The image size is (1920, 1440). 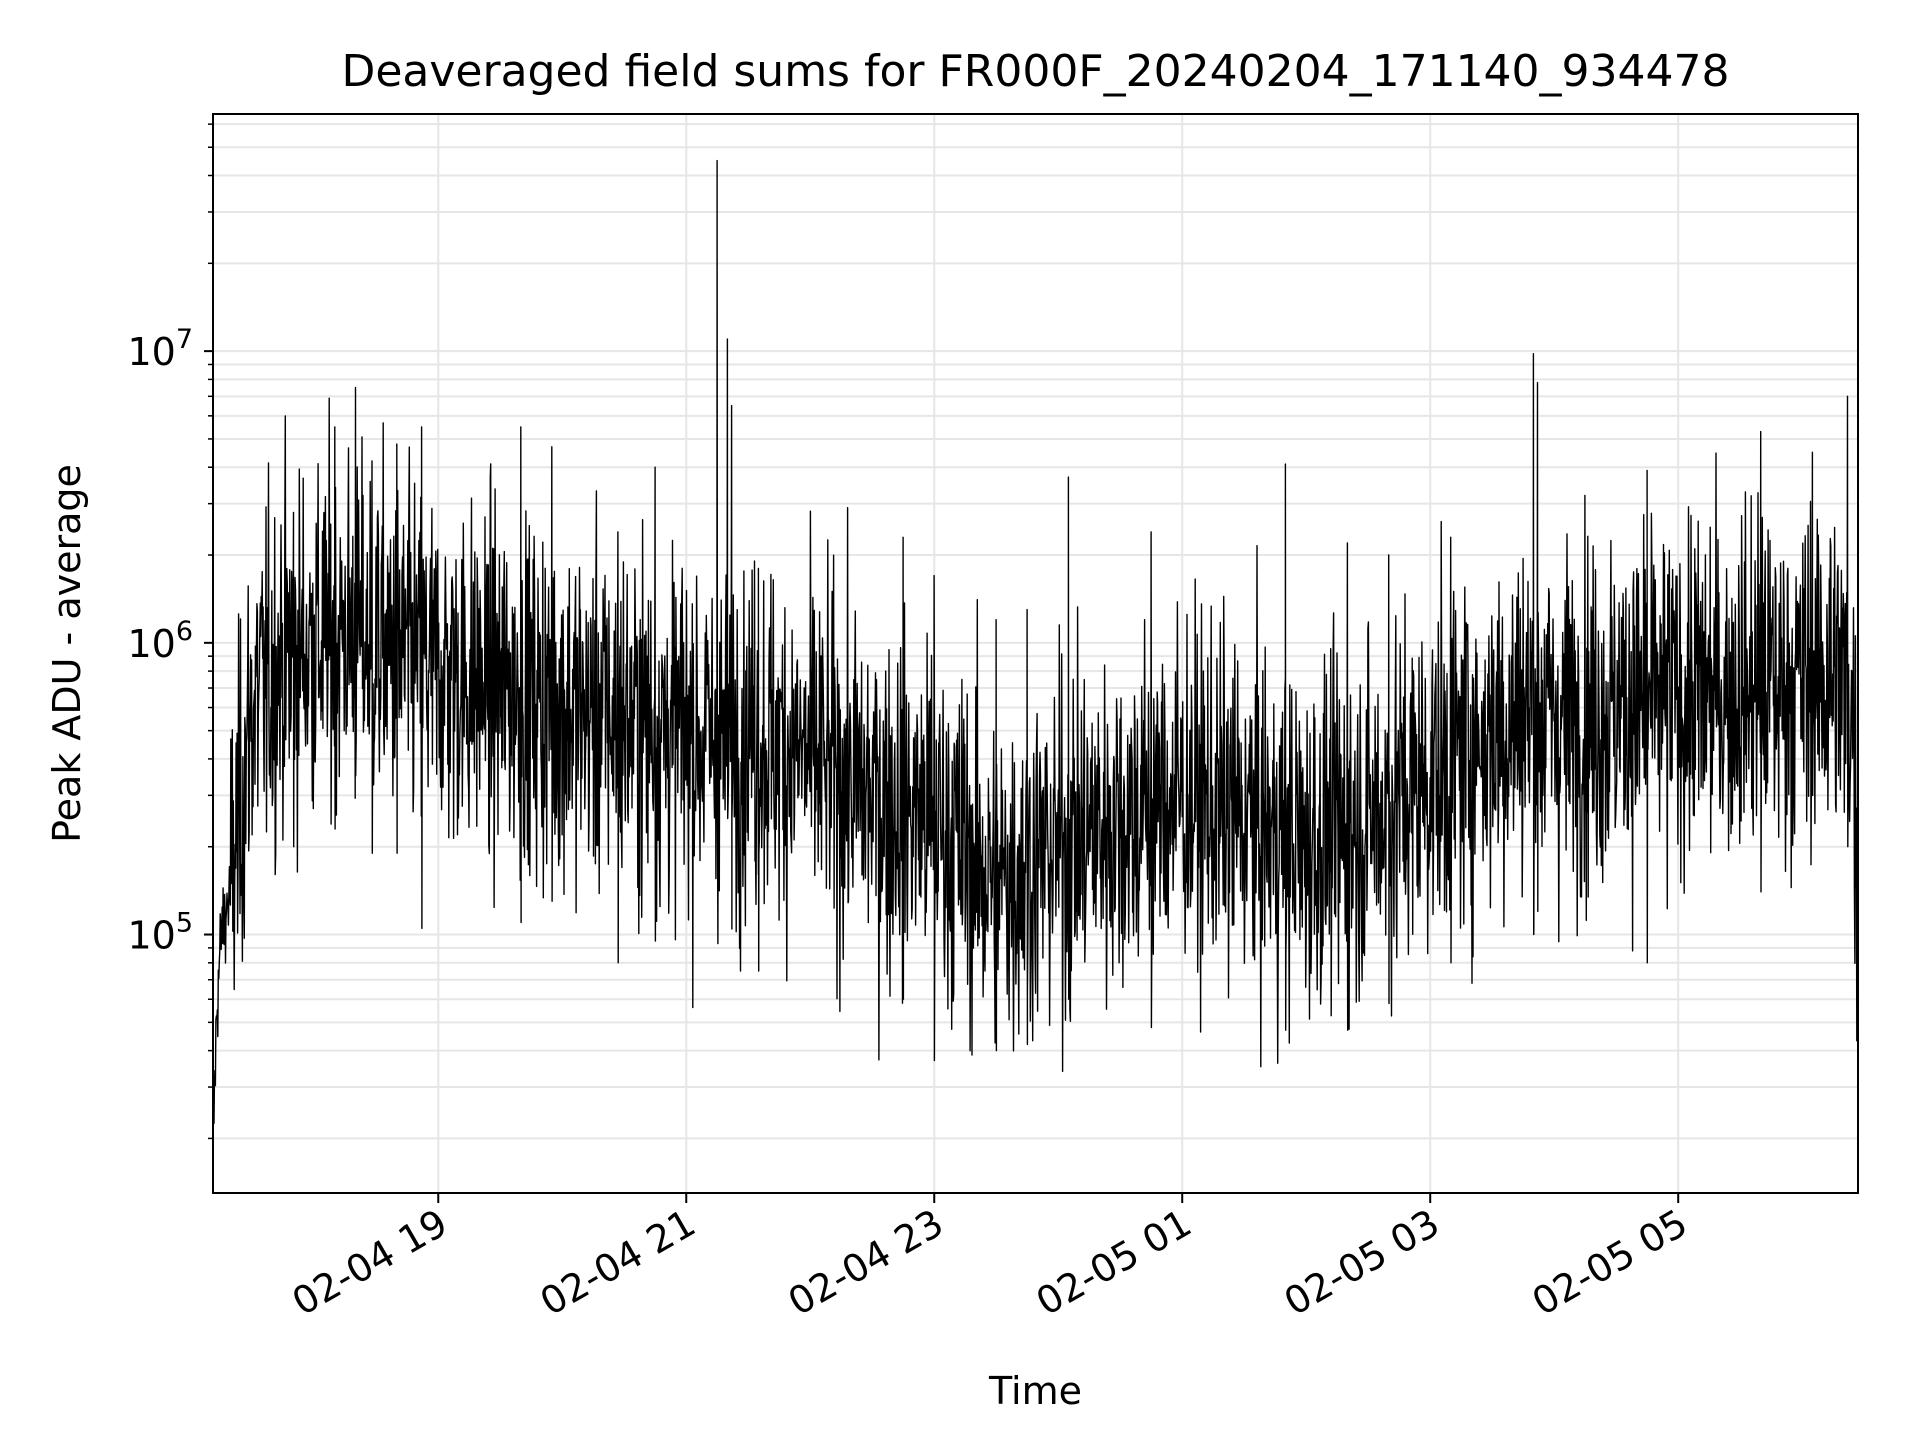 What do you see at coordinates (1035, 1391) in the screenshot?
I see `x-axis-label: Time` at bounding box center [1035, 1391].